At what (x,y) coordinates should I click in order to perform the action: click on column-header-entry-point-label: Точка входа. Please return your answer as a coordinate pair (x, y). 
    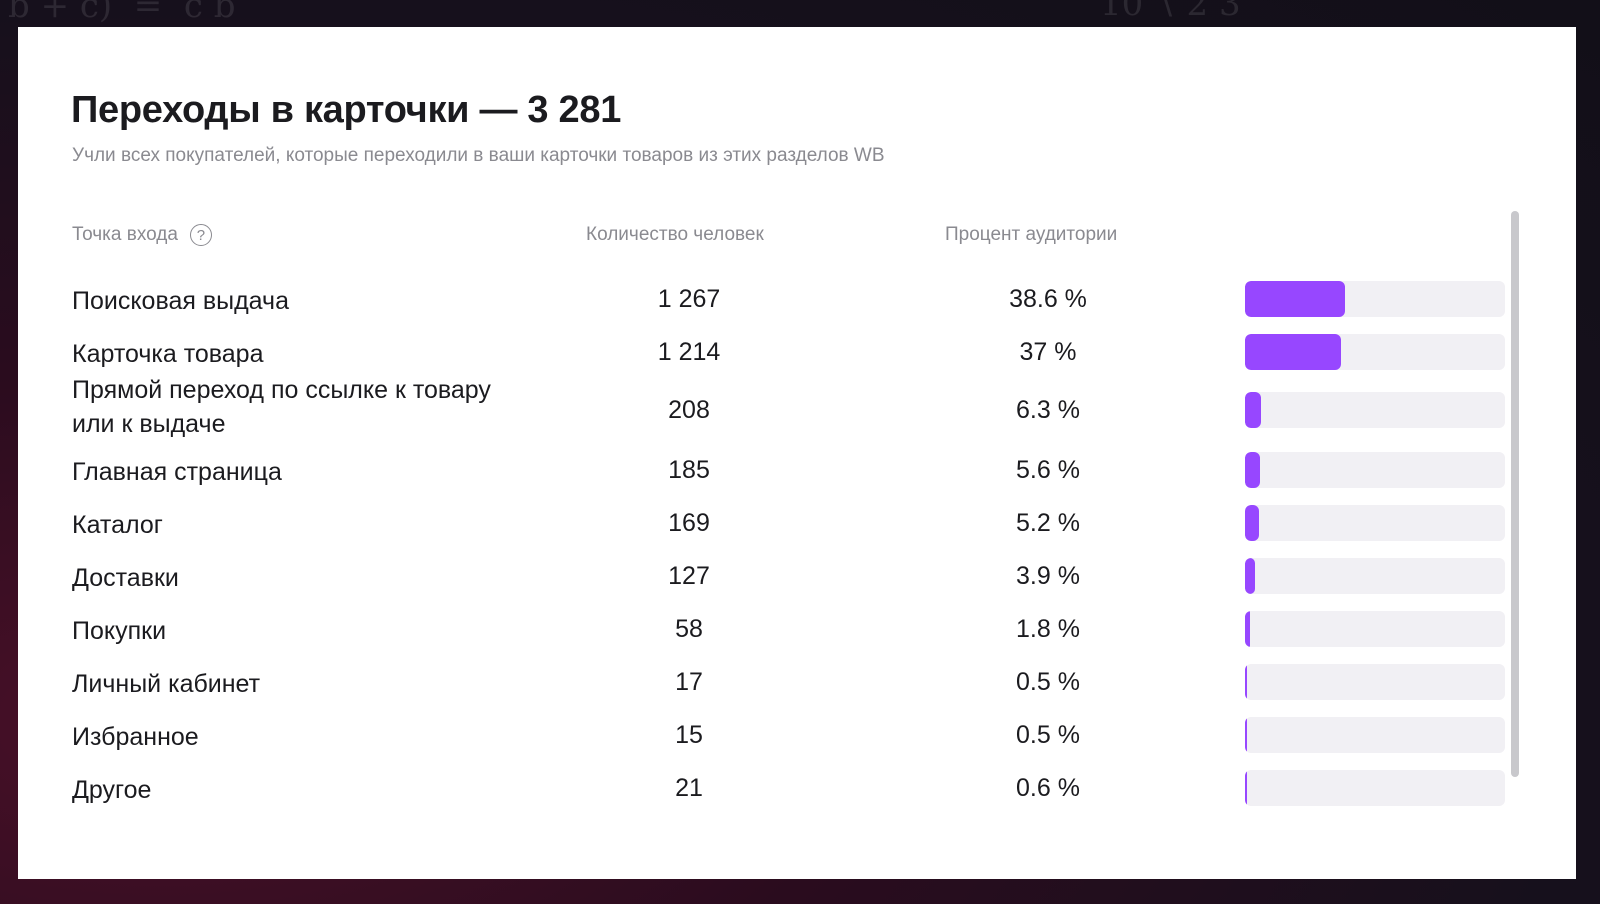
    Looking at the image, I should click on (125, 234).